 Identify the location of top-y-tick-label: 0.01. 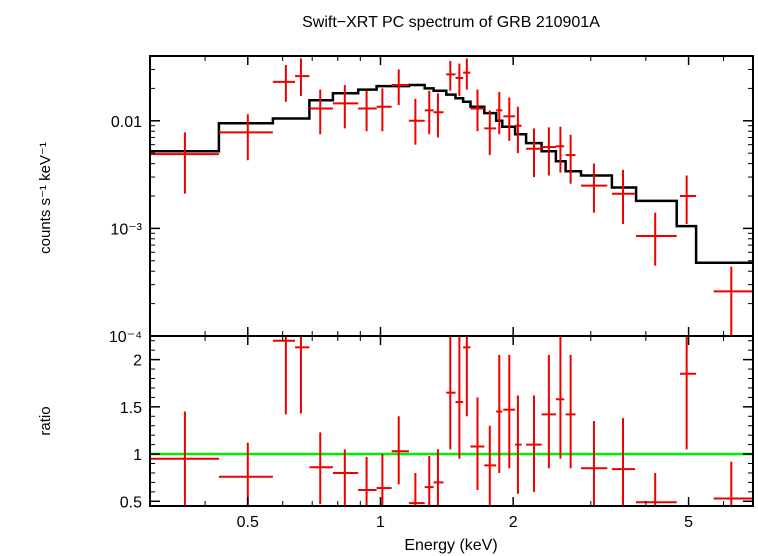
(126, 122).